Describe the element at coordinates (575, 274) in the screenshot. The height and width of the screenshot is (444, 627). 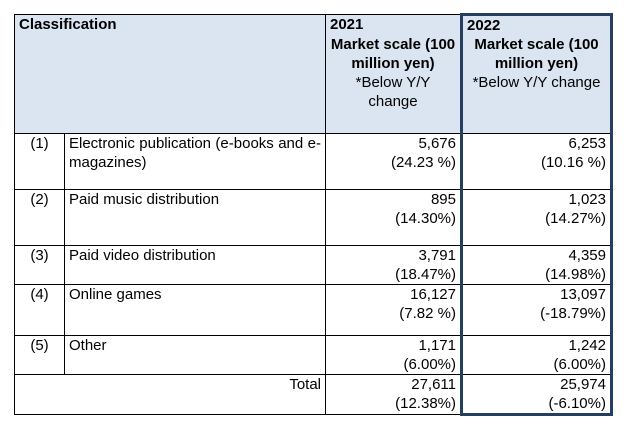
I see `change-2022: (14.98%)` at that location.